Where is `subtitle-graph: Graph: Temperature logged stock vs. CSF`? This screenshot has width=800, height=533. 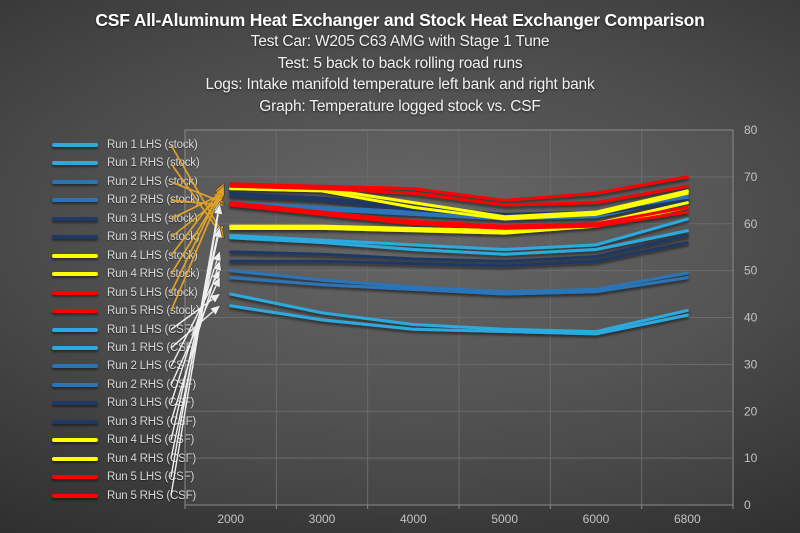 subtitle-graph: Graph: Temperature logged stock vs. CSF is located at coordinates (400, 106).